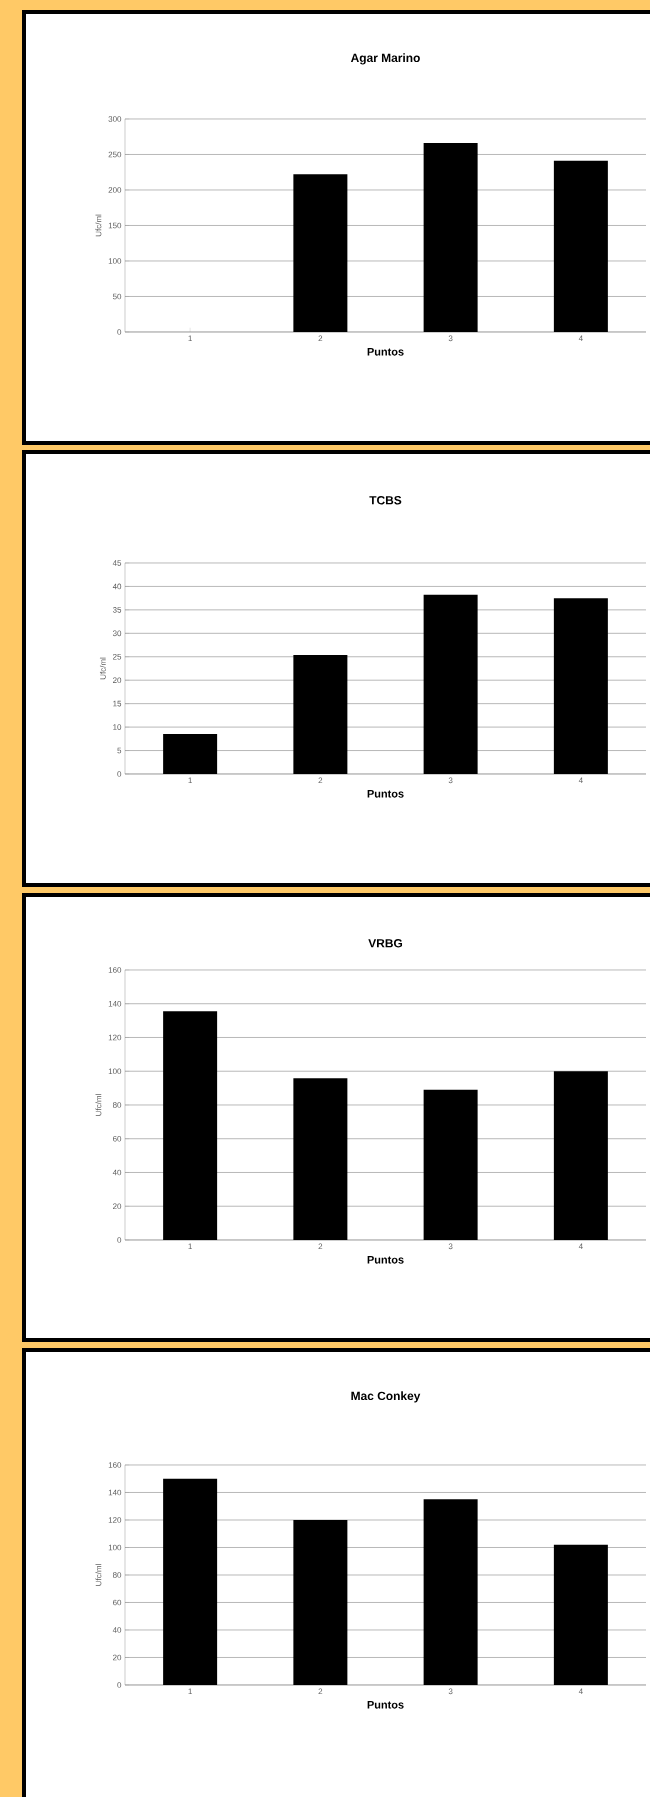 This screenshot has height=1797, width=650. I want to click on chart-title: TCBS, so click(385, 500).